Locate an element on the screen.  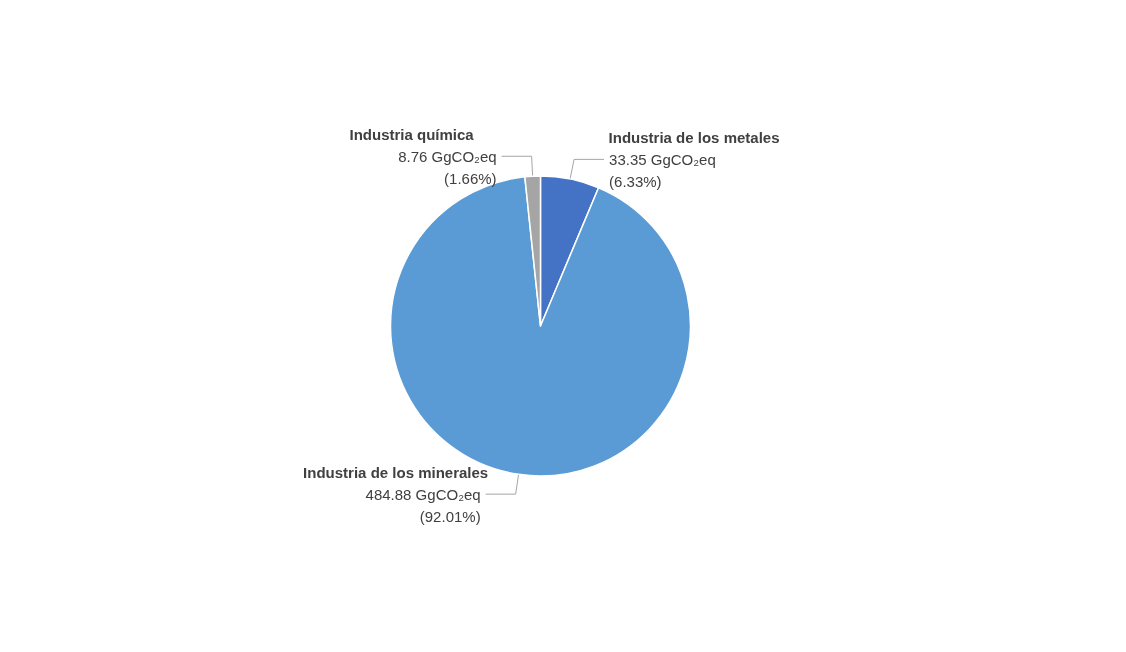
slice-label: Industria de los metales is located at coordinates (694, 137).